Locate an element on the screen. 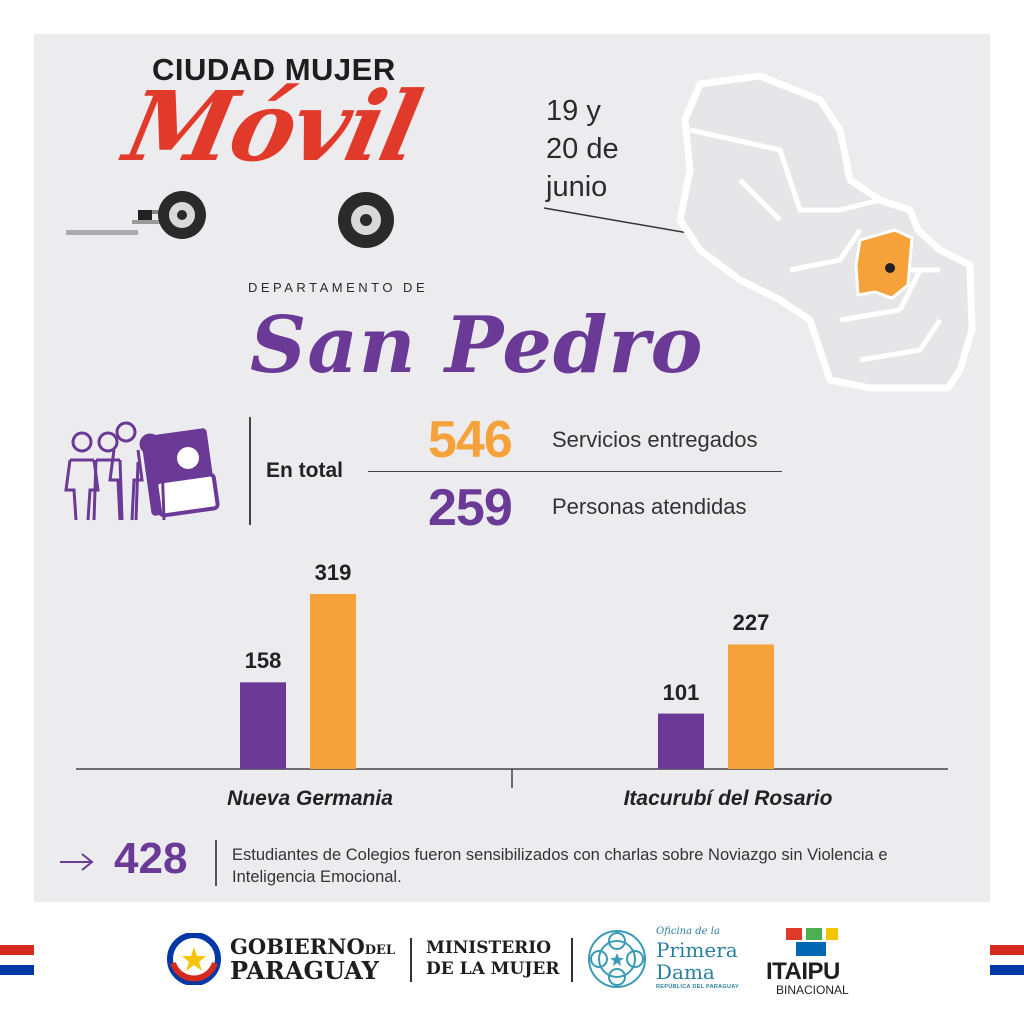 The width and height of the screenshot is (1024, 1024). bar-value-label-1-1: 227 is located at coordinates (751, 623).